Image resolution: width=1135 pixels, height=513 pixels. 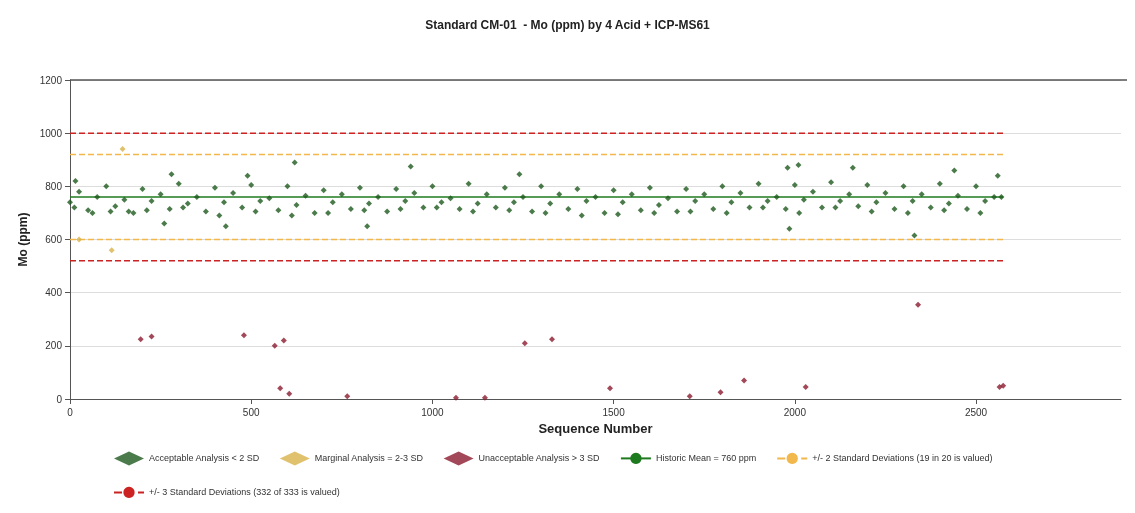 I want to click on x-tick-label: 1000, so click(x=432, y=412).